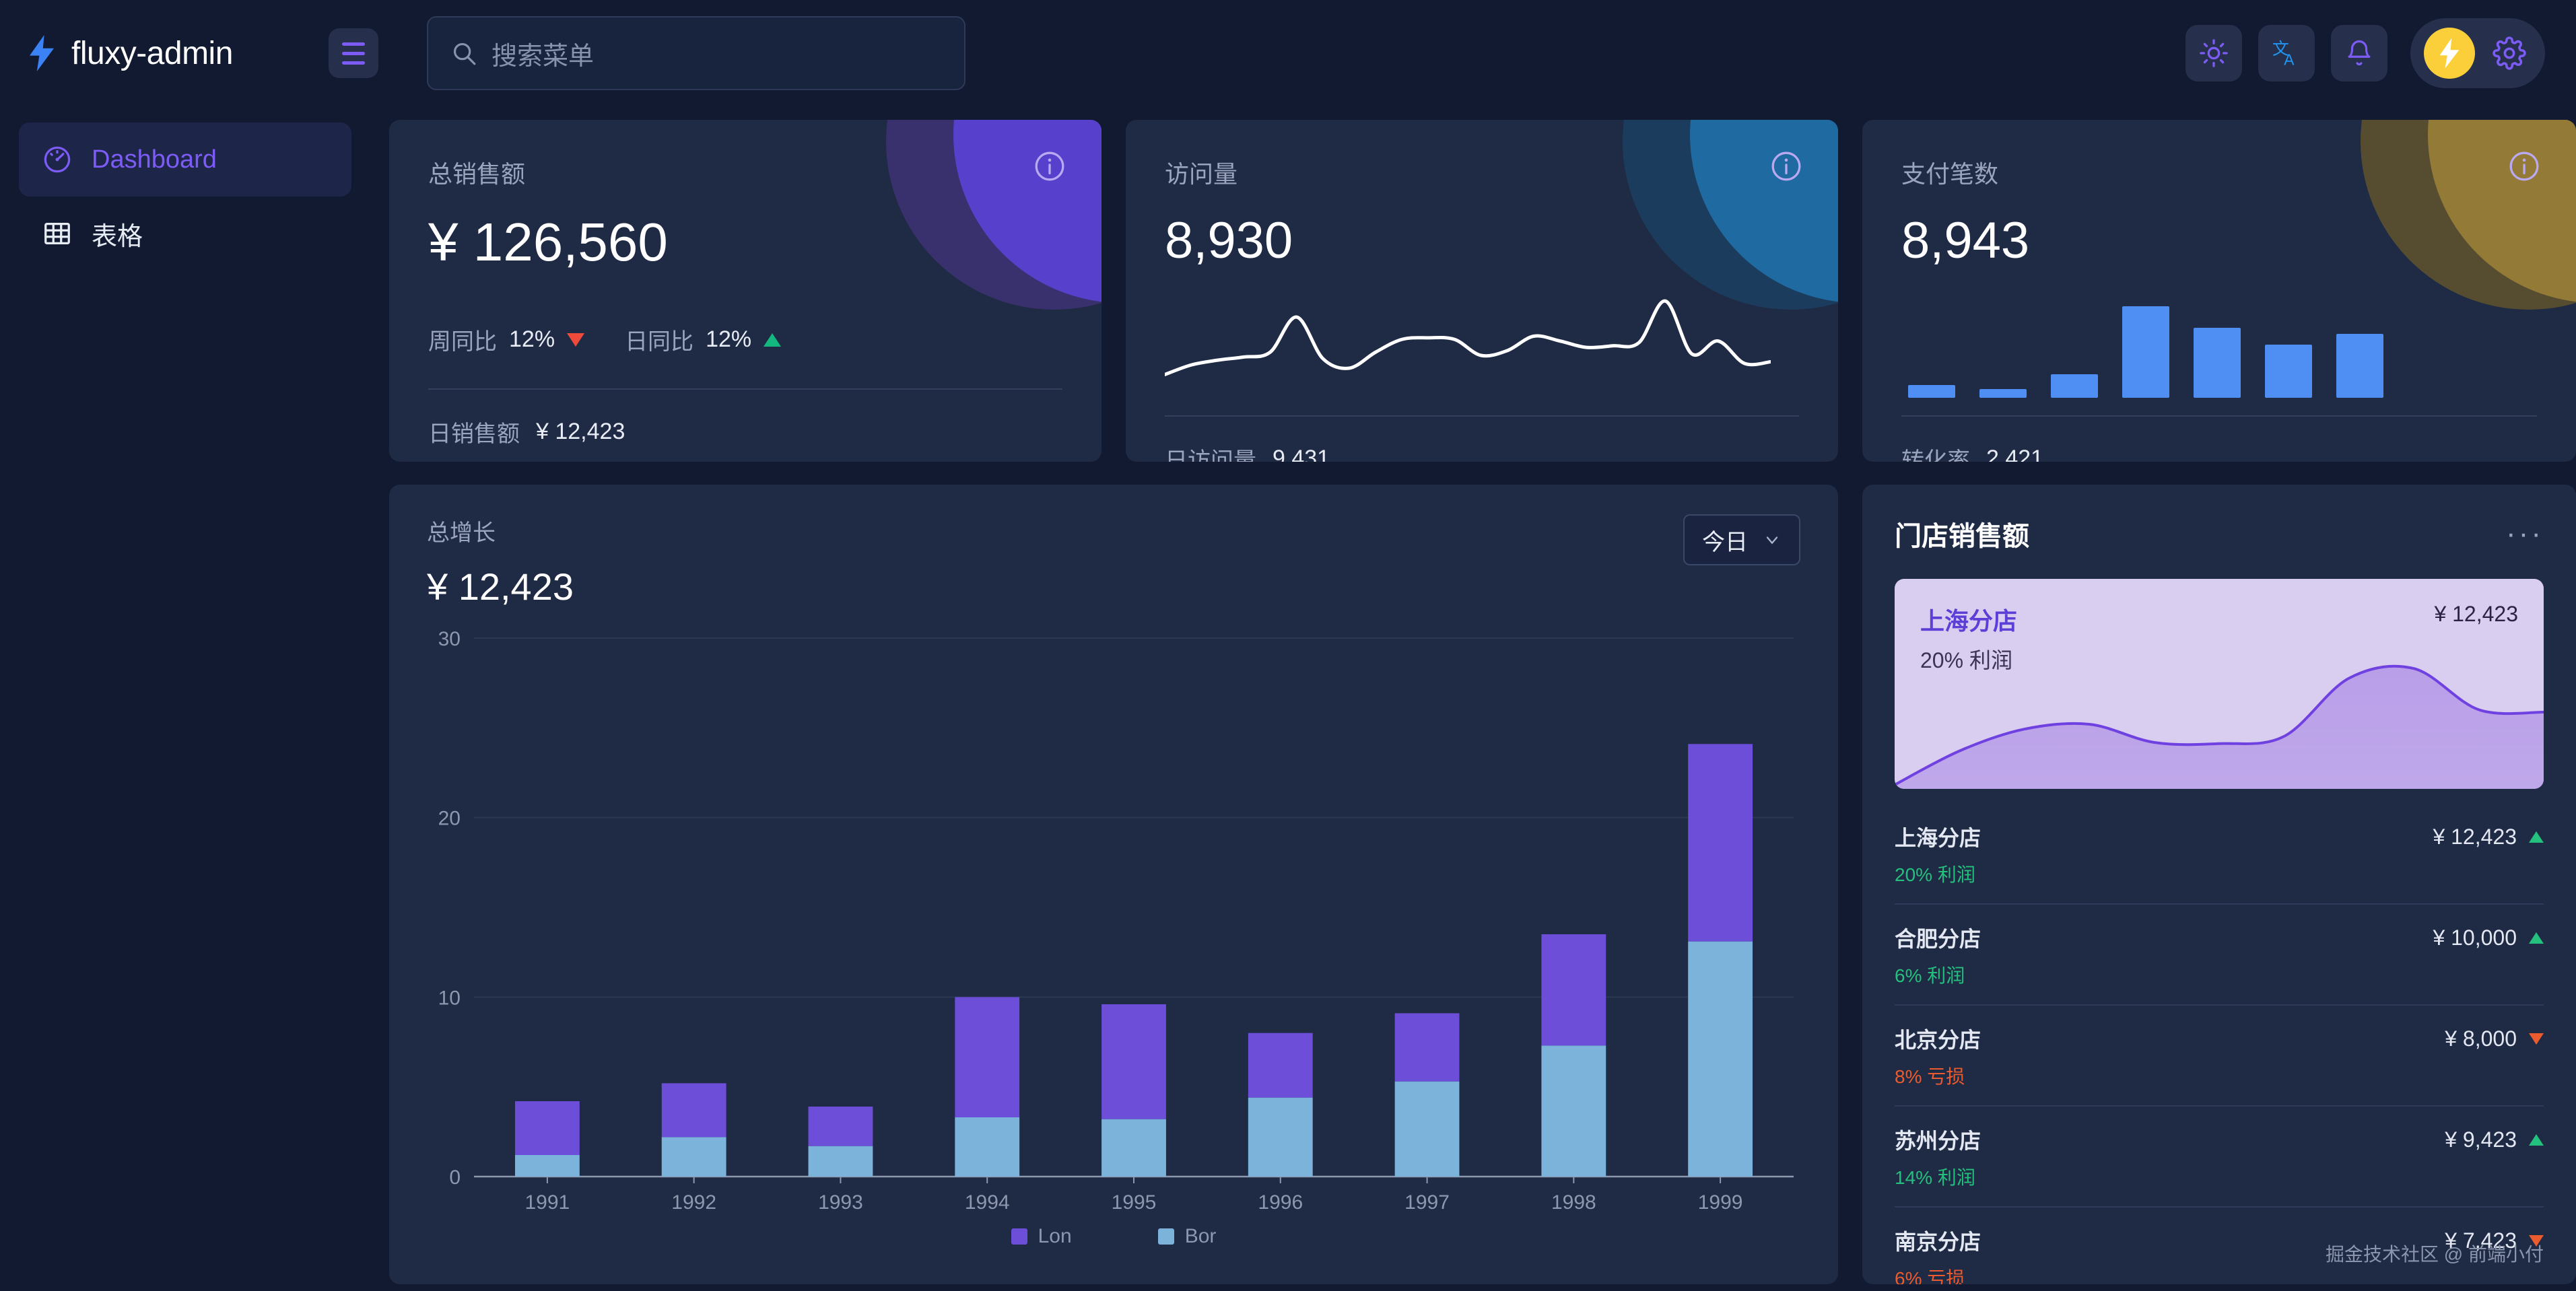  I want to click on store-list-item: 南京分店 ¥ 7,423 6% 亏损, so click(2219, 1245).